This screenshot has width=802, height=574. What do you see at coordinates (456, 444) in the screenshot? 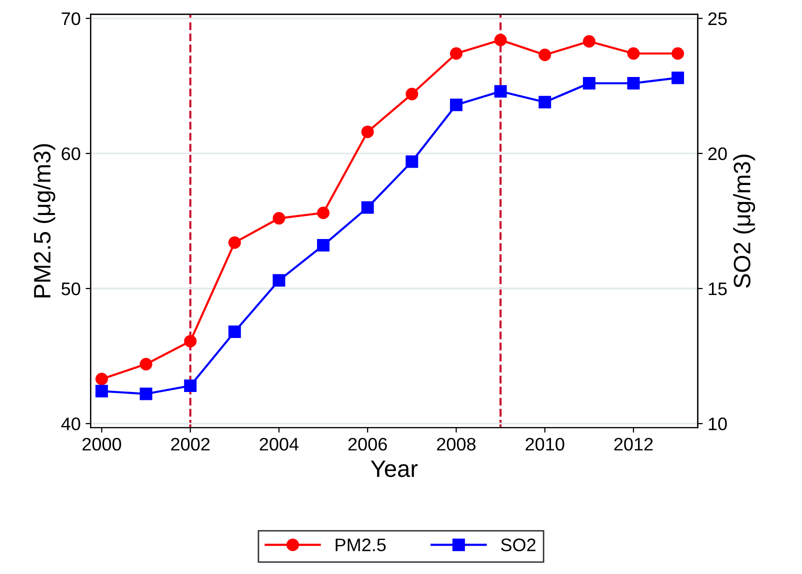
I see `x-tick-label: 2008` at bounding box center [456, 444].